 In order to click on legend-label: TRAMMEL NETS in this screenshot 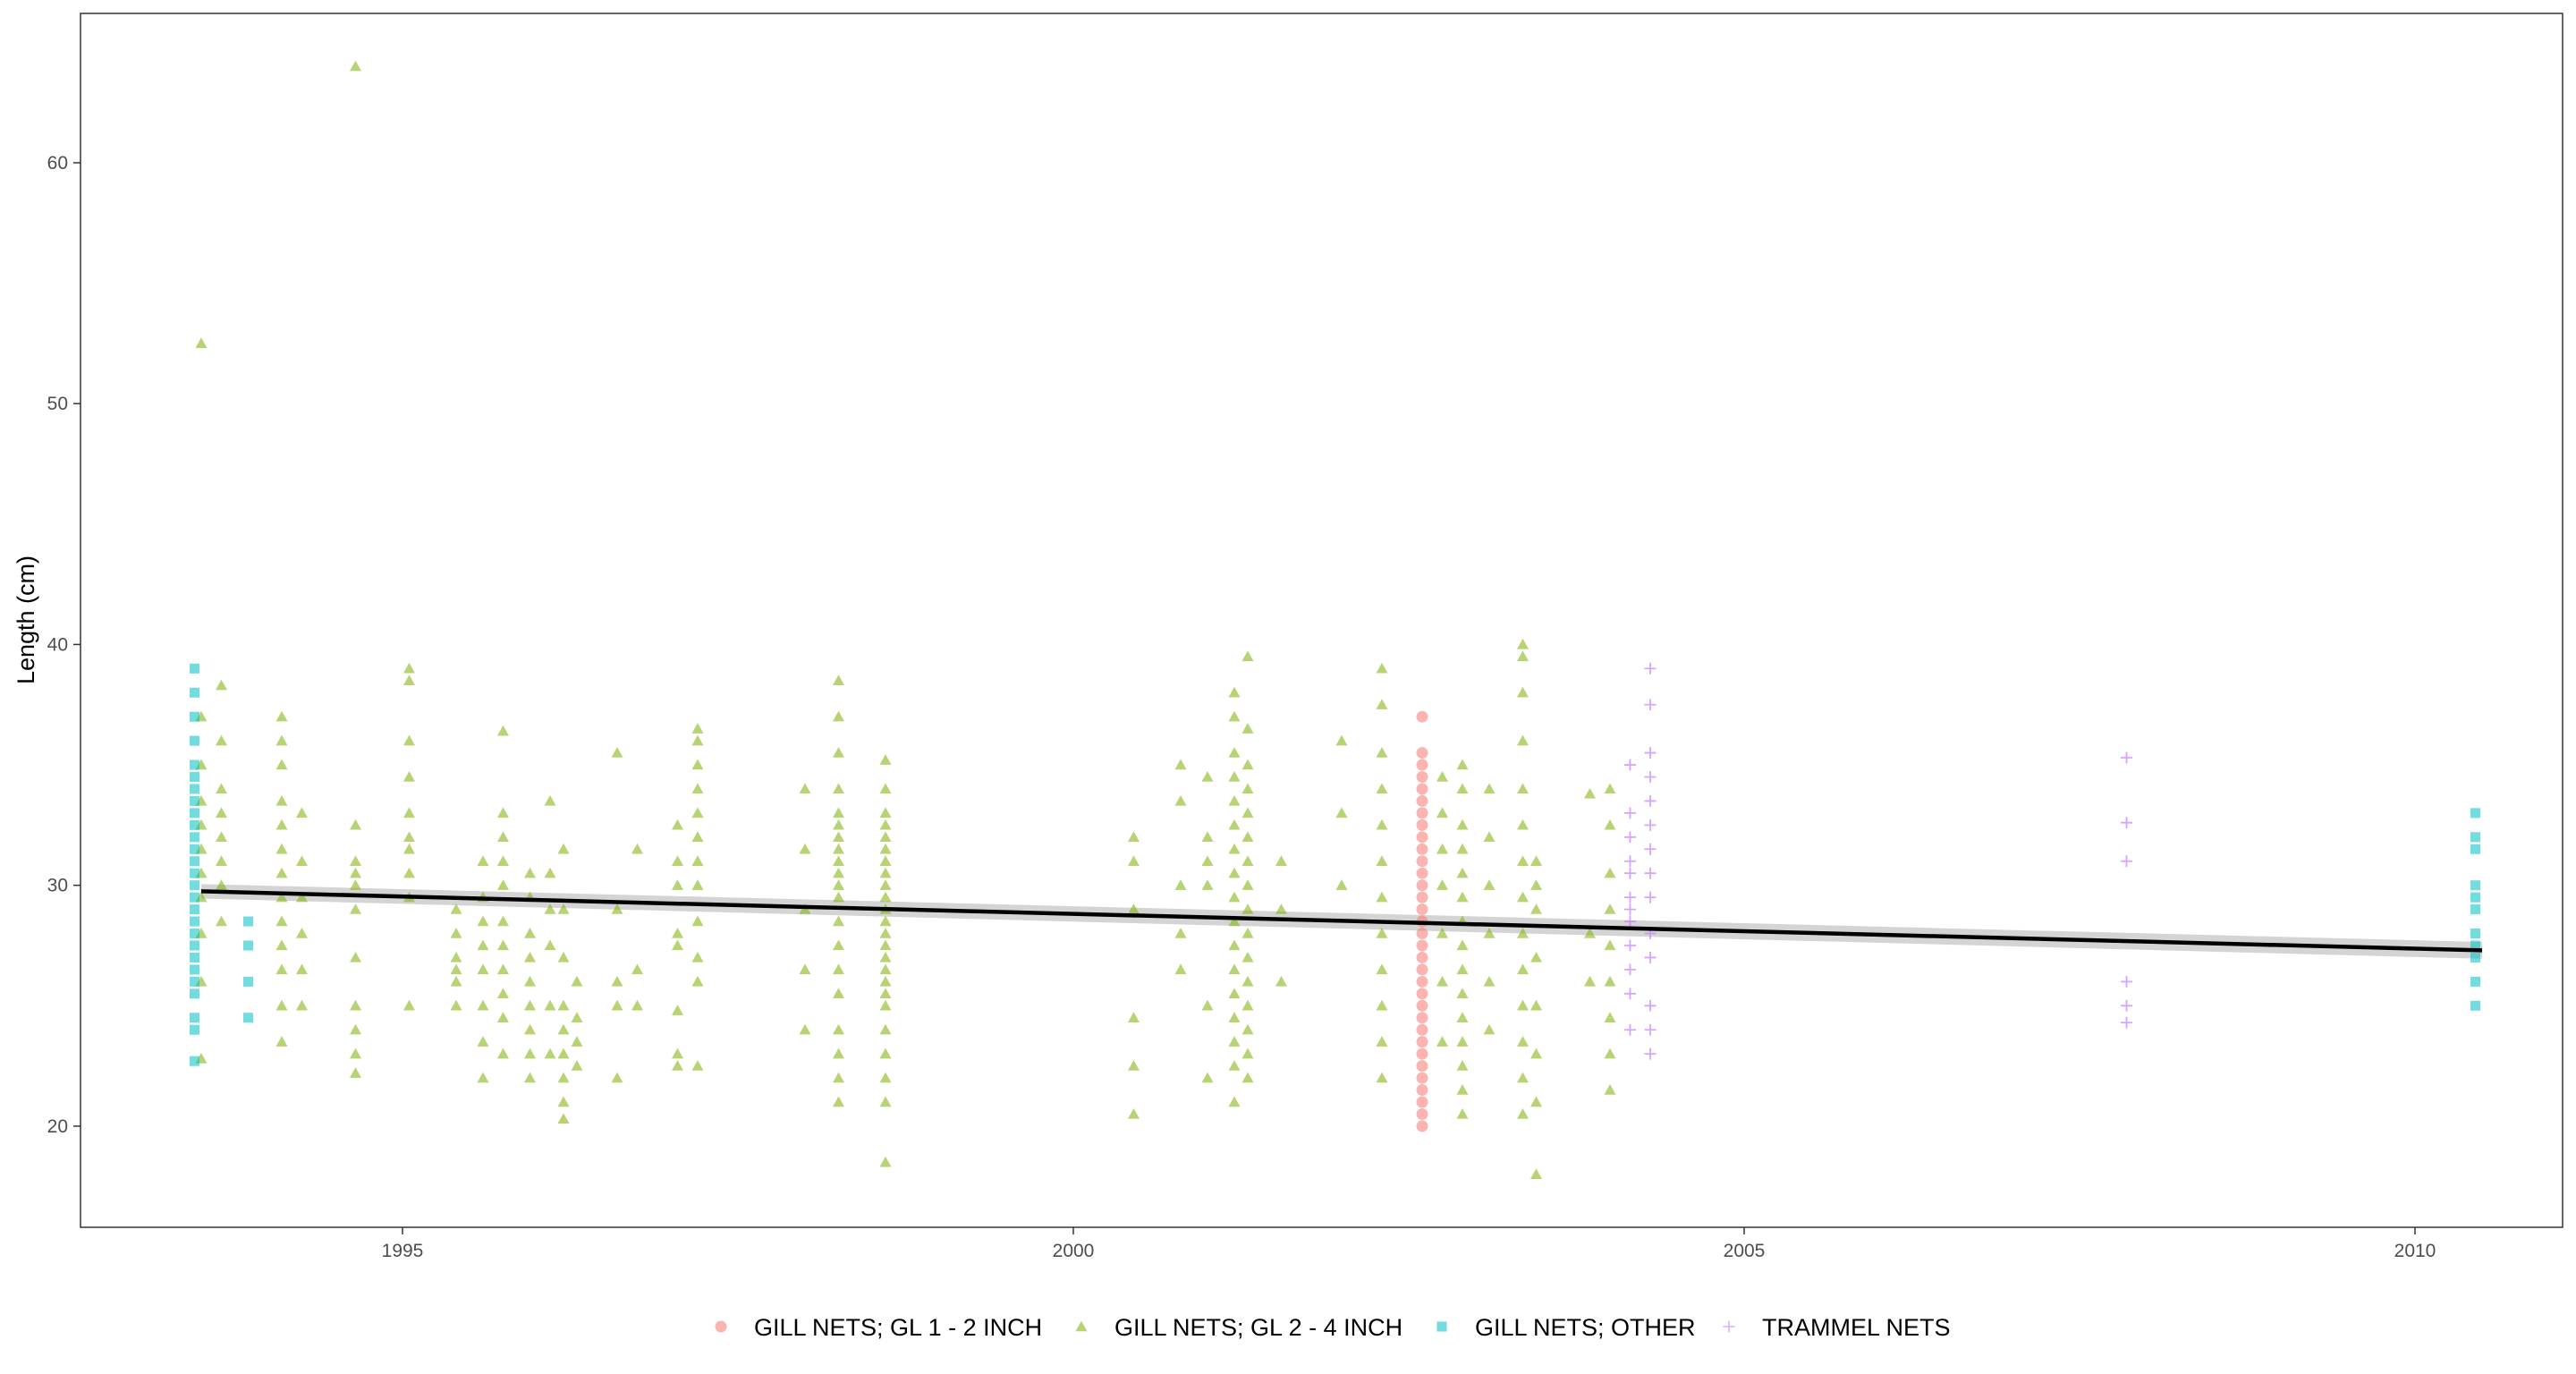, I will do `click(1856, 1327)`.